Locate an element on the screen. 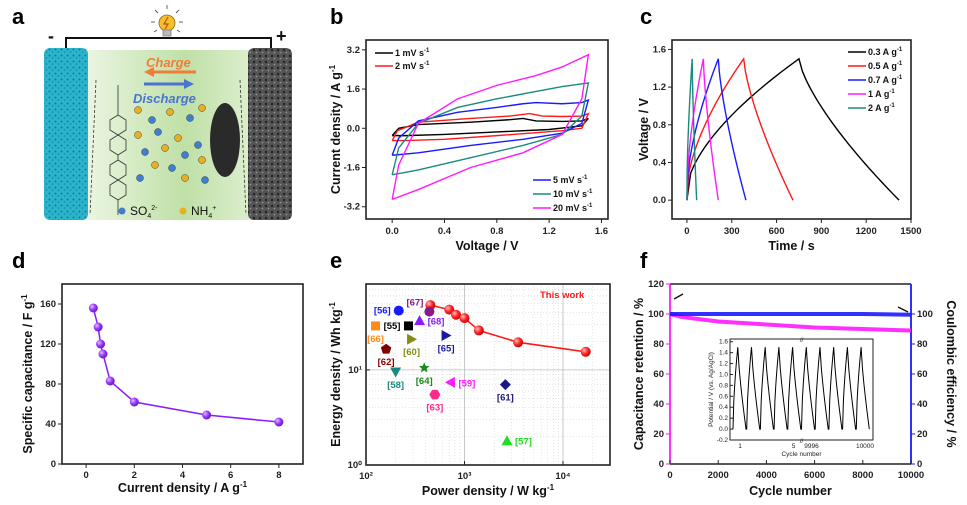 Image resolution: width=967 pixels, height=505 pixels. x-axis-label-f: Cycle number is located at coordinates (790, 491).